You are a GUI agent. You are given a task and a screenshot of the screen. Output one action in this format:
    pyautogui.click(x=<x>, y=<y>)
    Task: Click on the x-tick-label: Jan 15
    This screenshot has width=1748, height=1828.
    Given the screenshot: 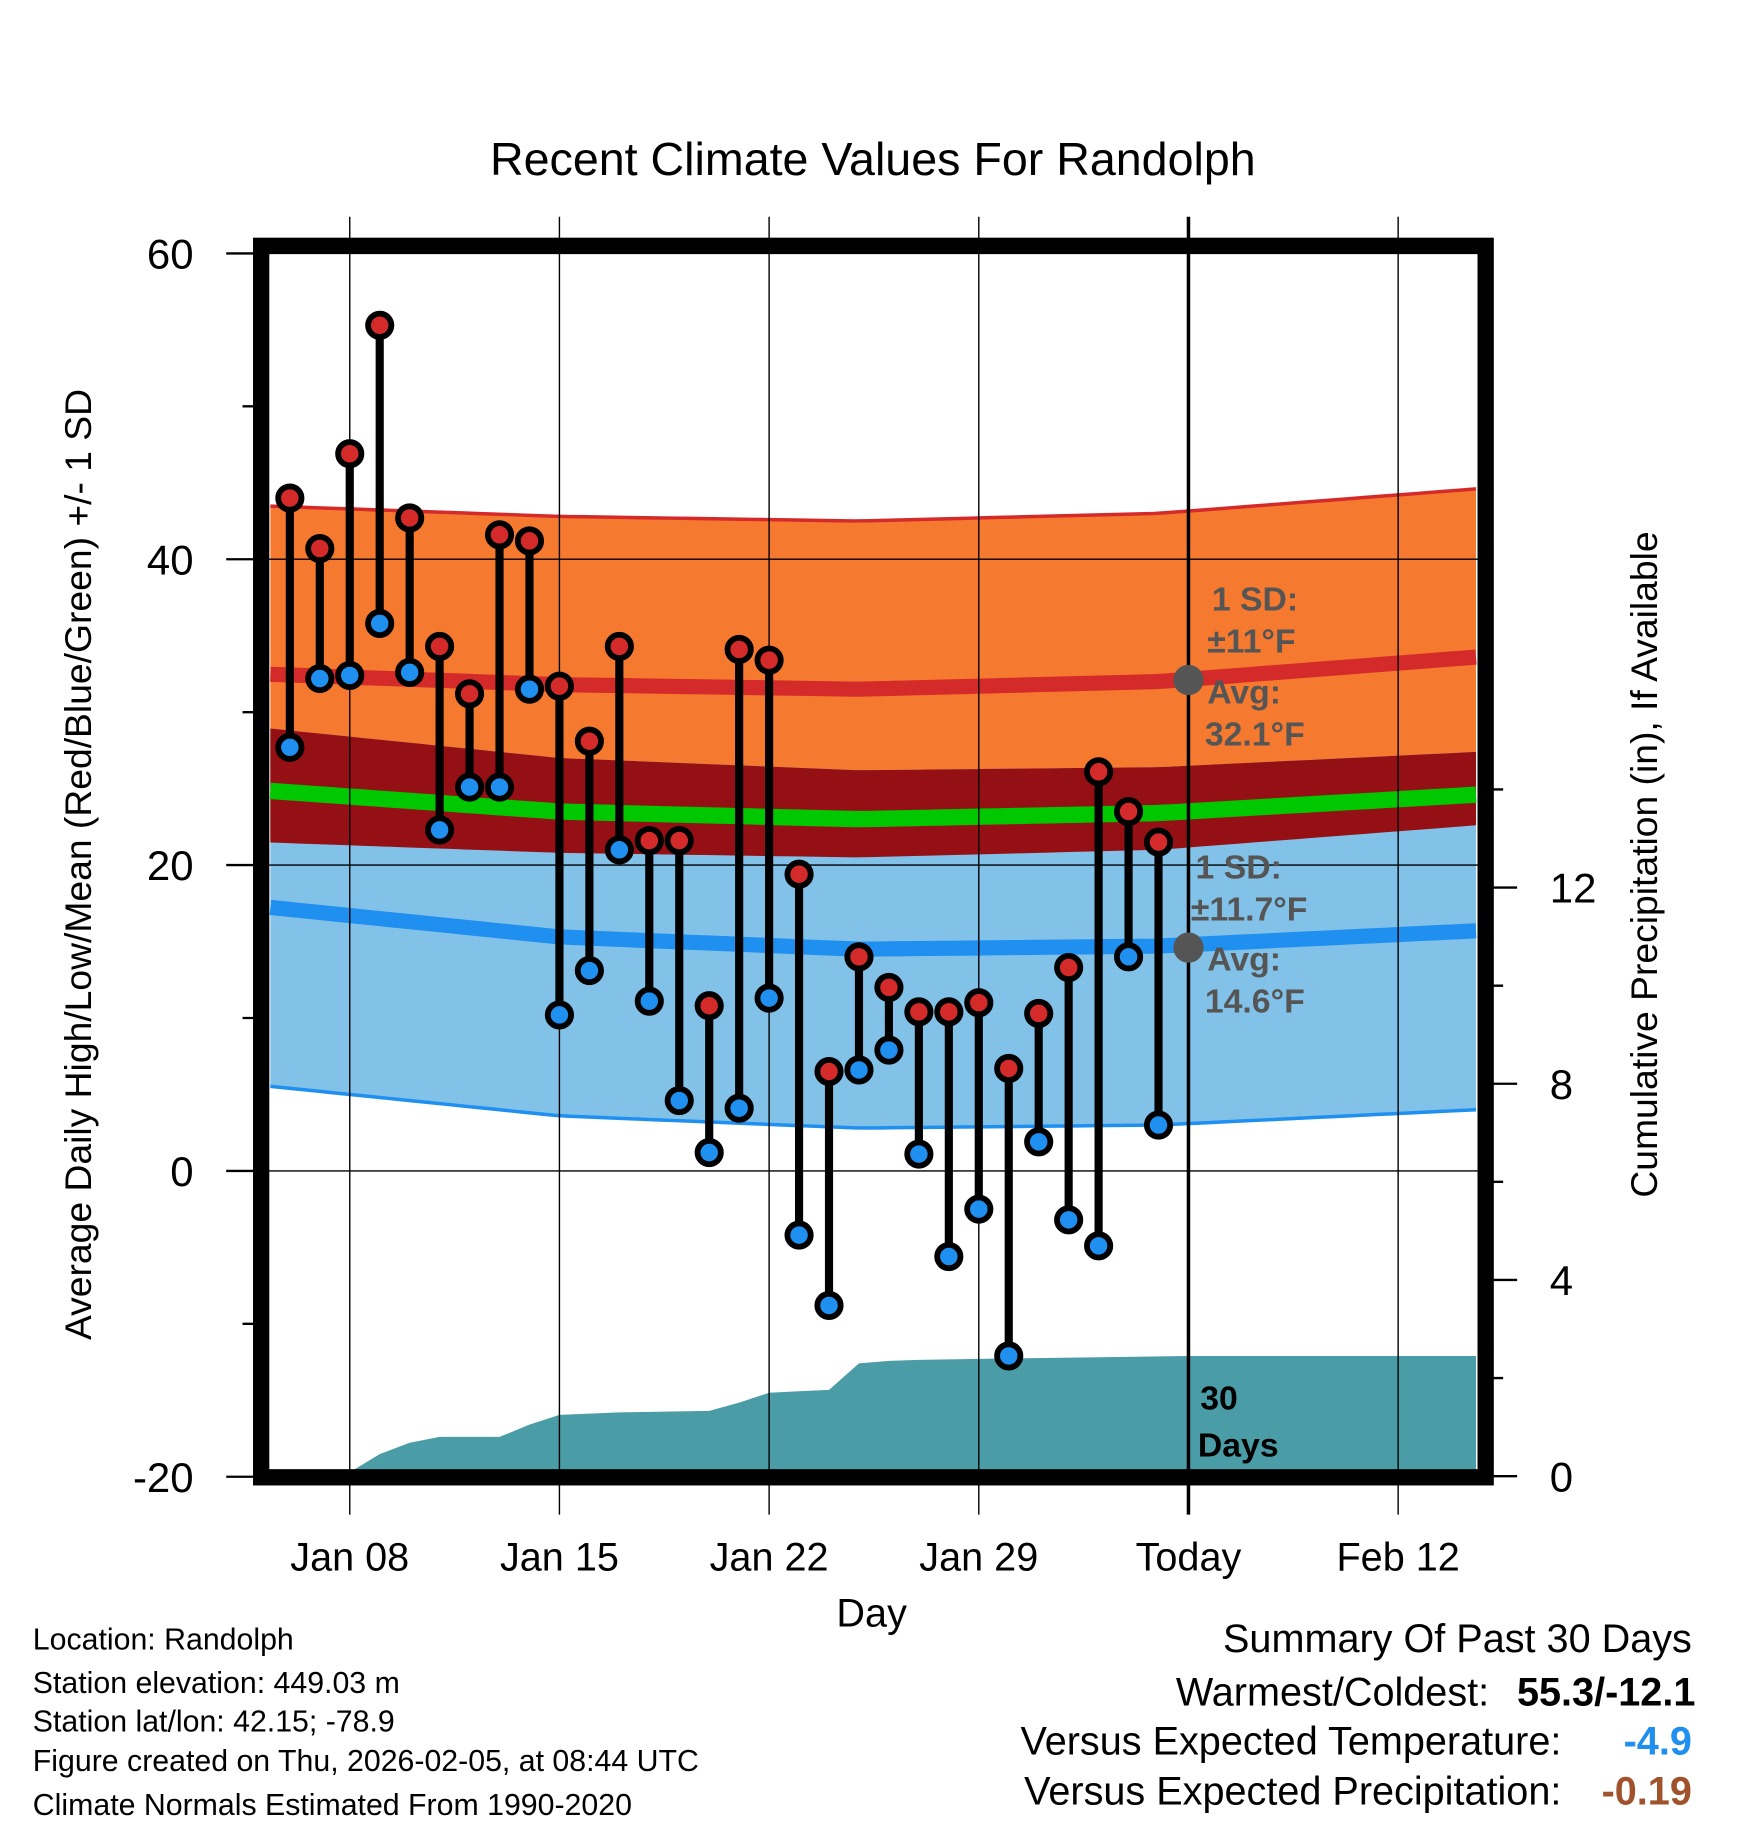 What is the action you would take?
    pyautogui.click(x=559, y=1558)
    